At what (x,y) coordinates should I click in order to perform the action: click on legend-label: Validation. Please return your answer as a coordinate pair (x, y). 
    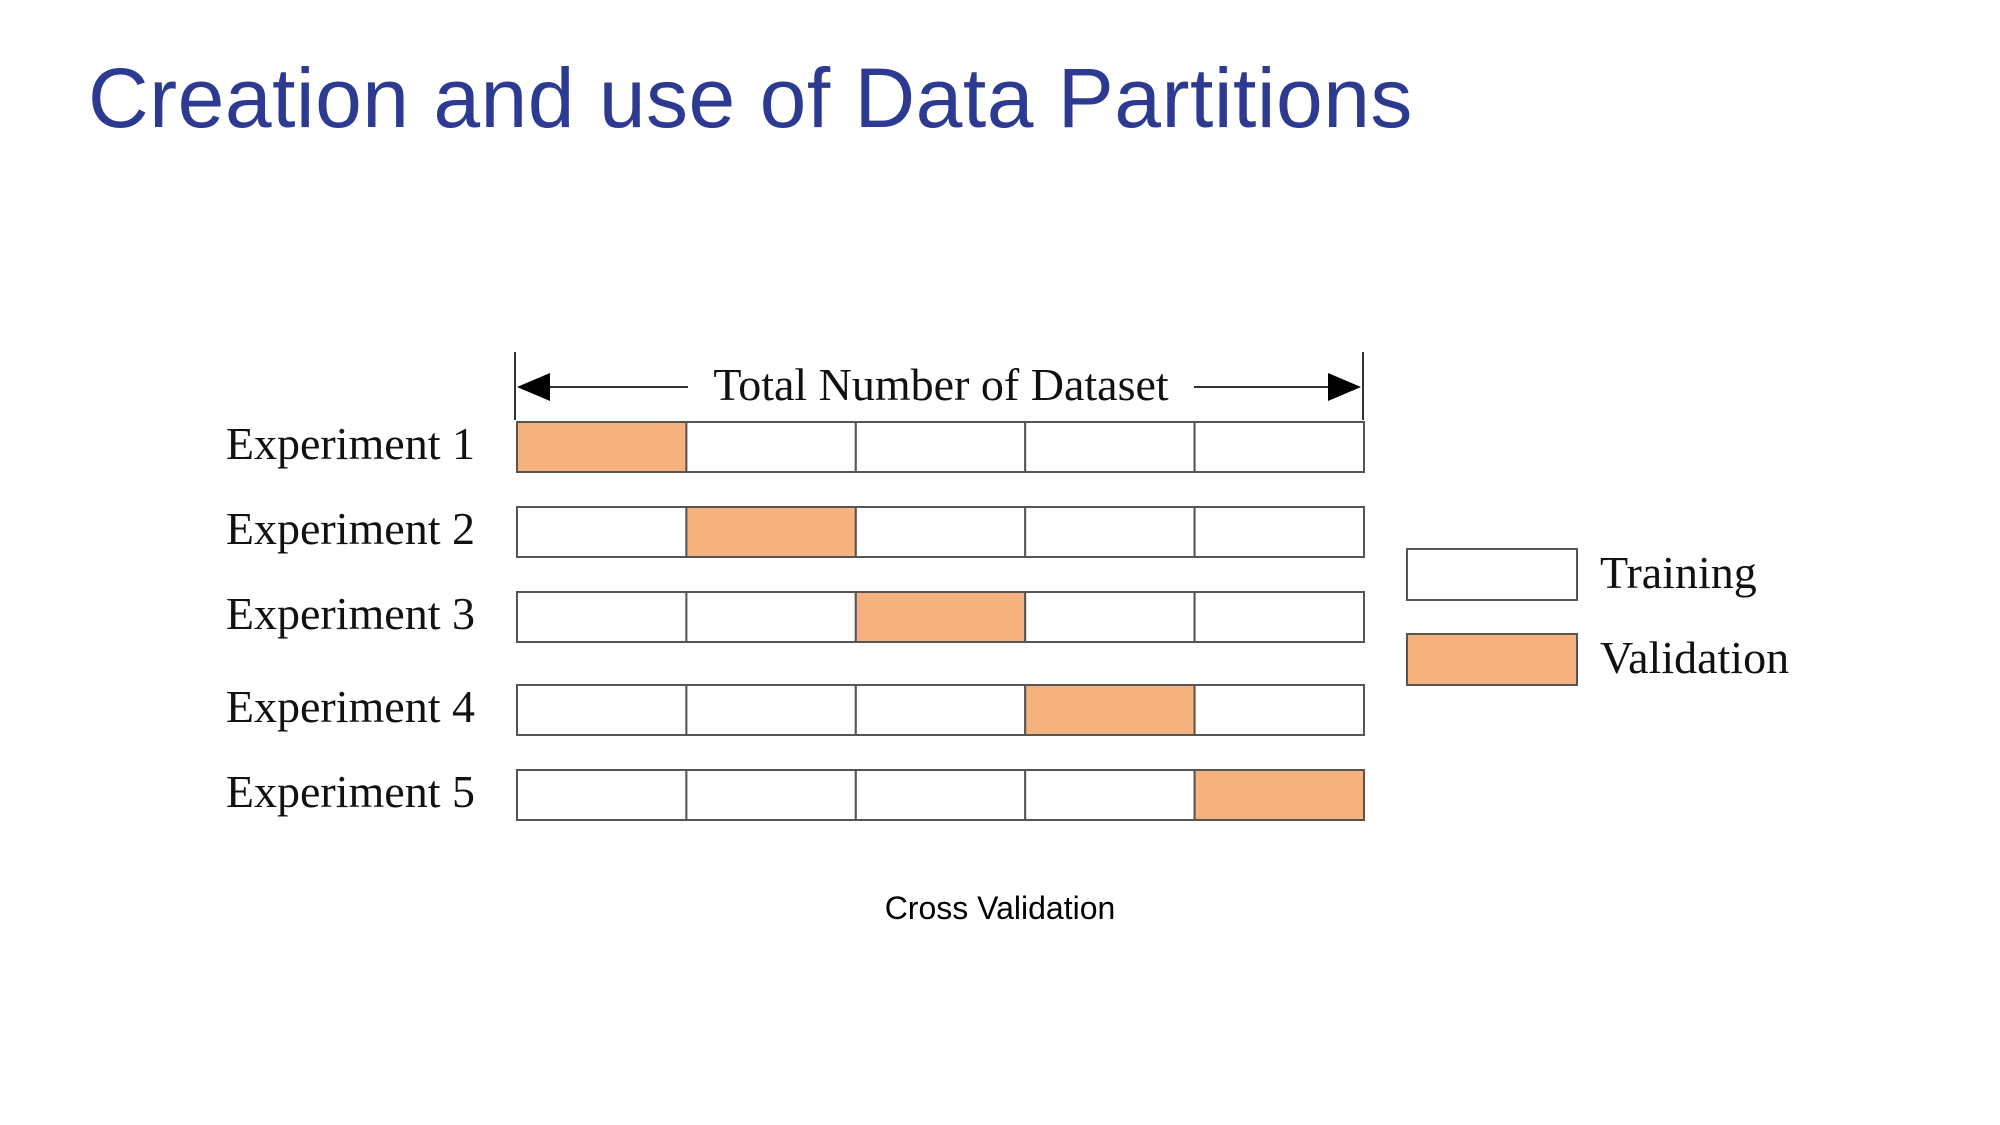
    Looking at the image, I should click on (1694, 657).